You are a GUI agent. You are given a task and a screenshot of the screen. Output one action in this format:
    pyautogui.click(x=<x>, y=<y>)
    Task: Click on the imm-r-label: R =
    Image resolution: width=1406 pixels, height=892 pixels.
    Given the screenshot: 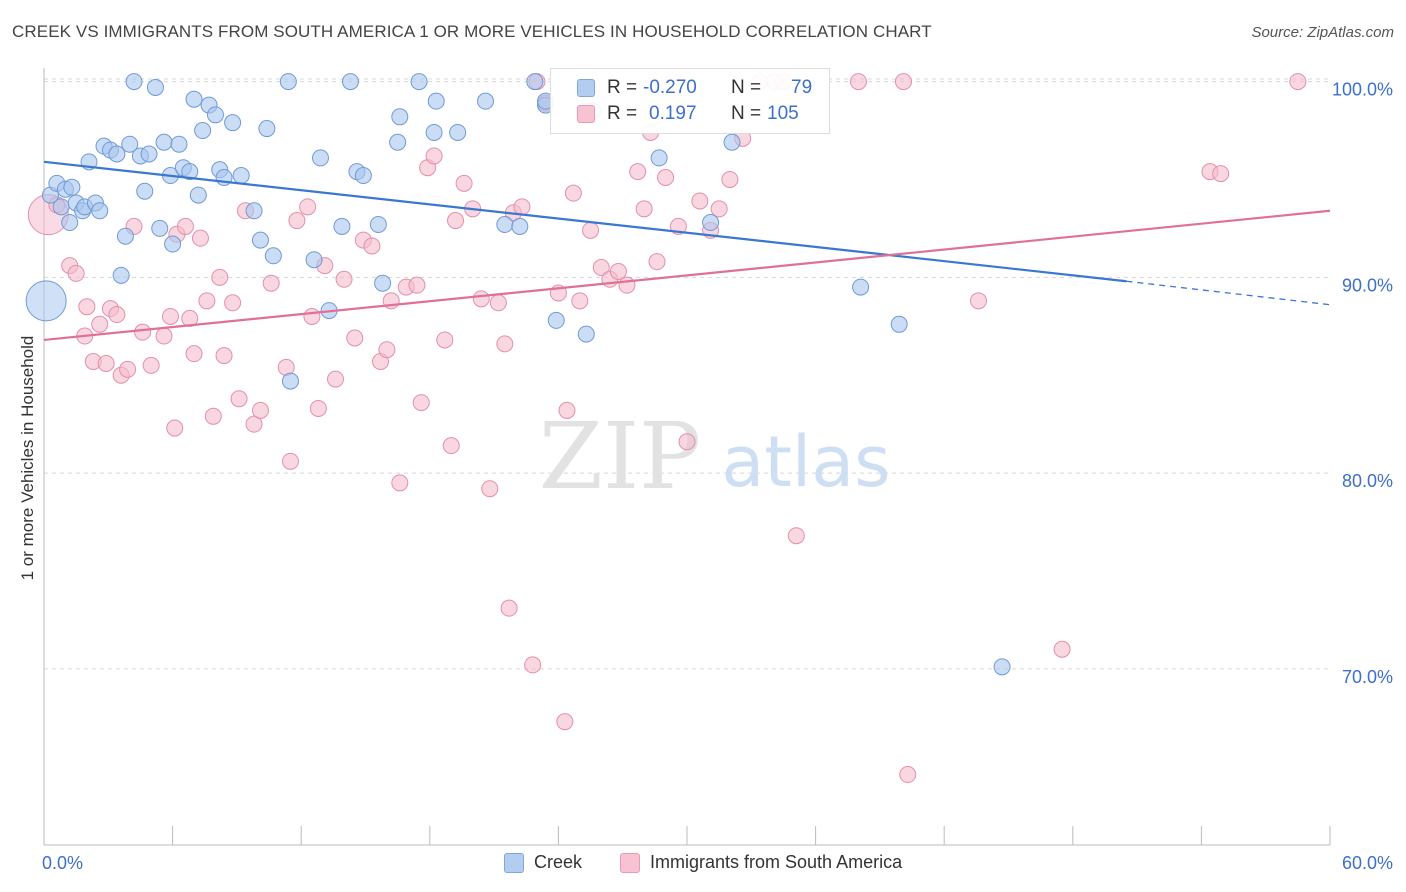 What is the action you would take?
    pyautogui.click(x=622, y=113)
    